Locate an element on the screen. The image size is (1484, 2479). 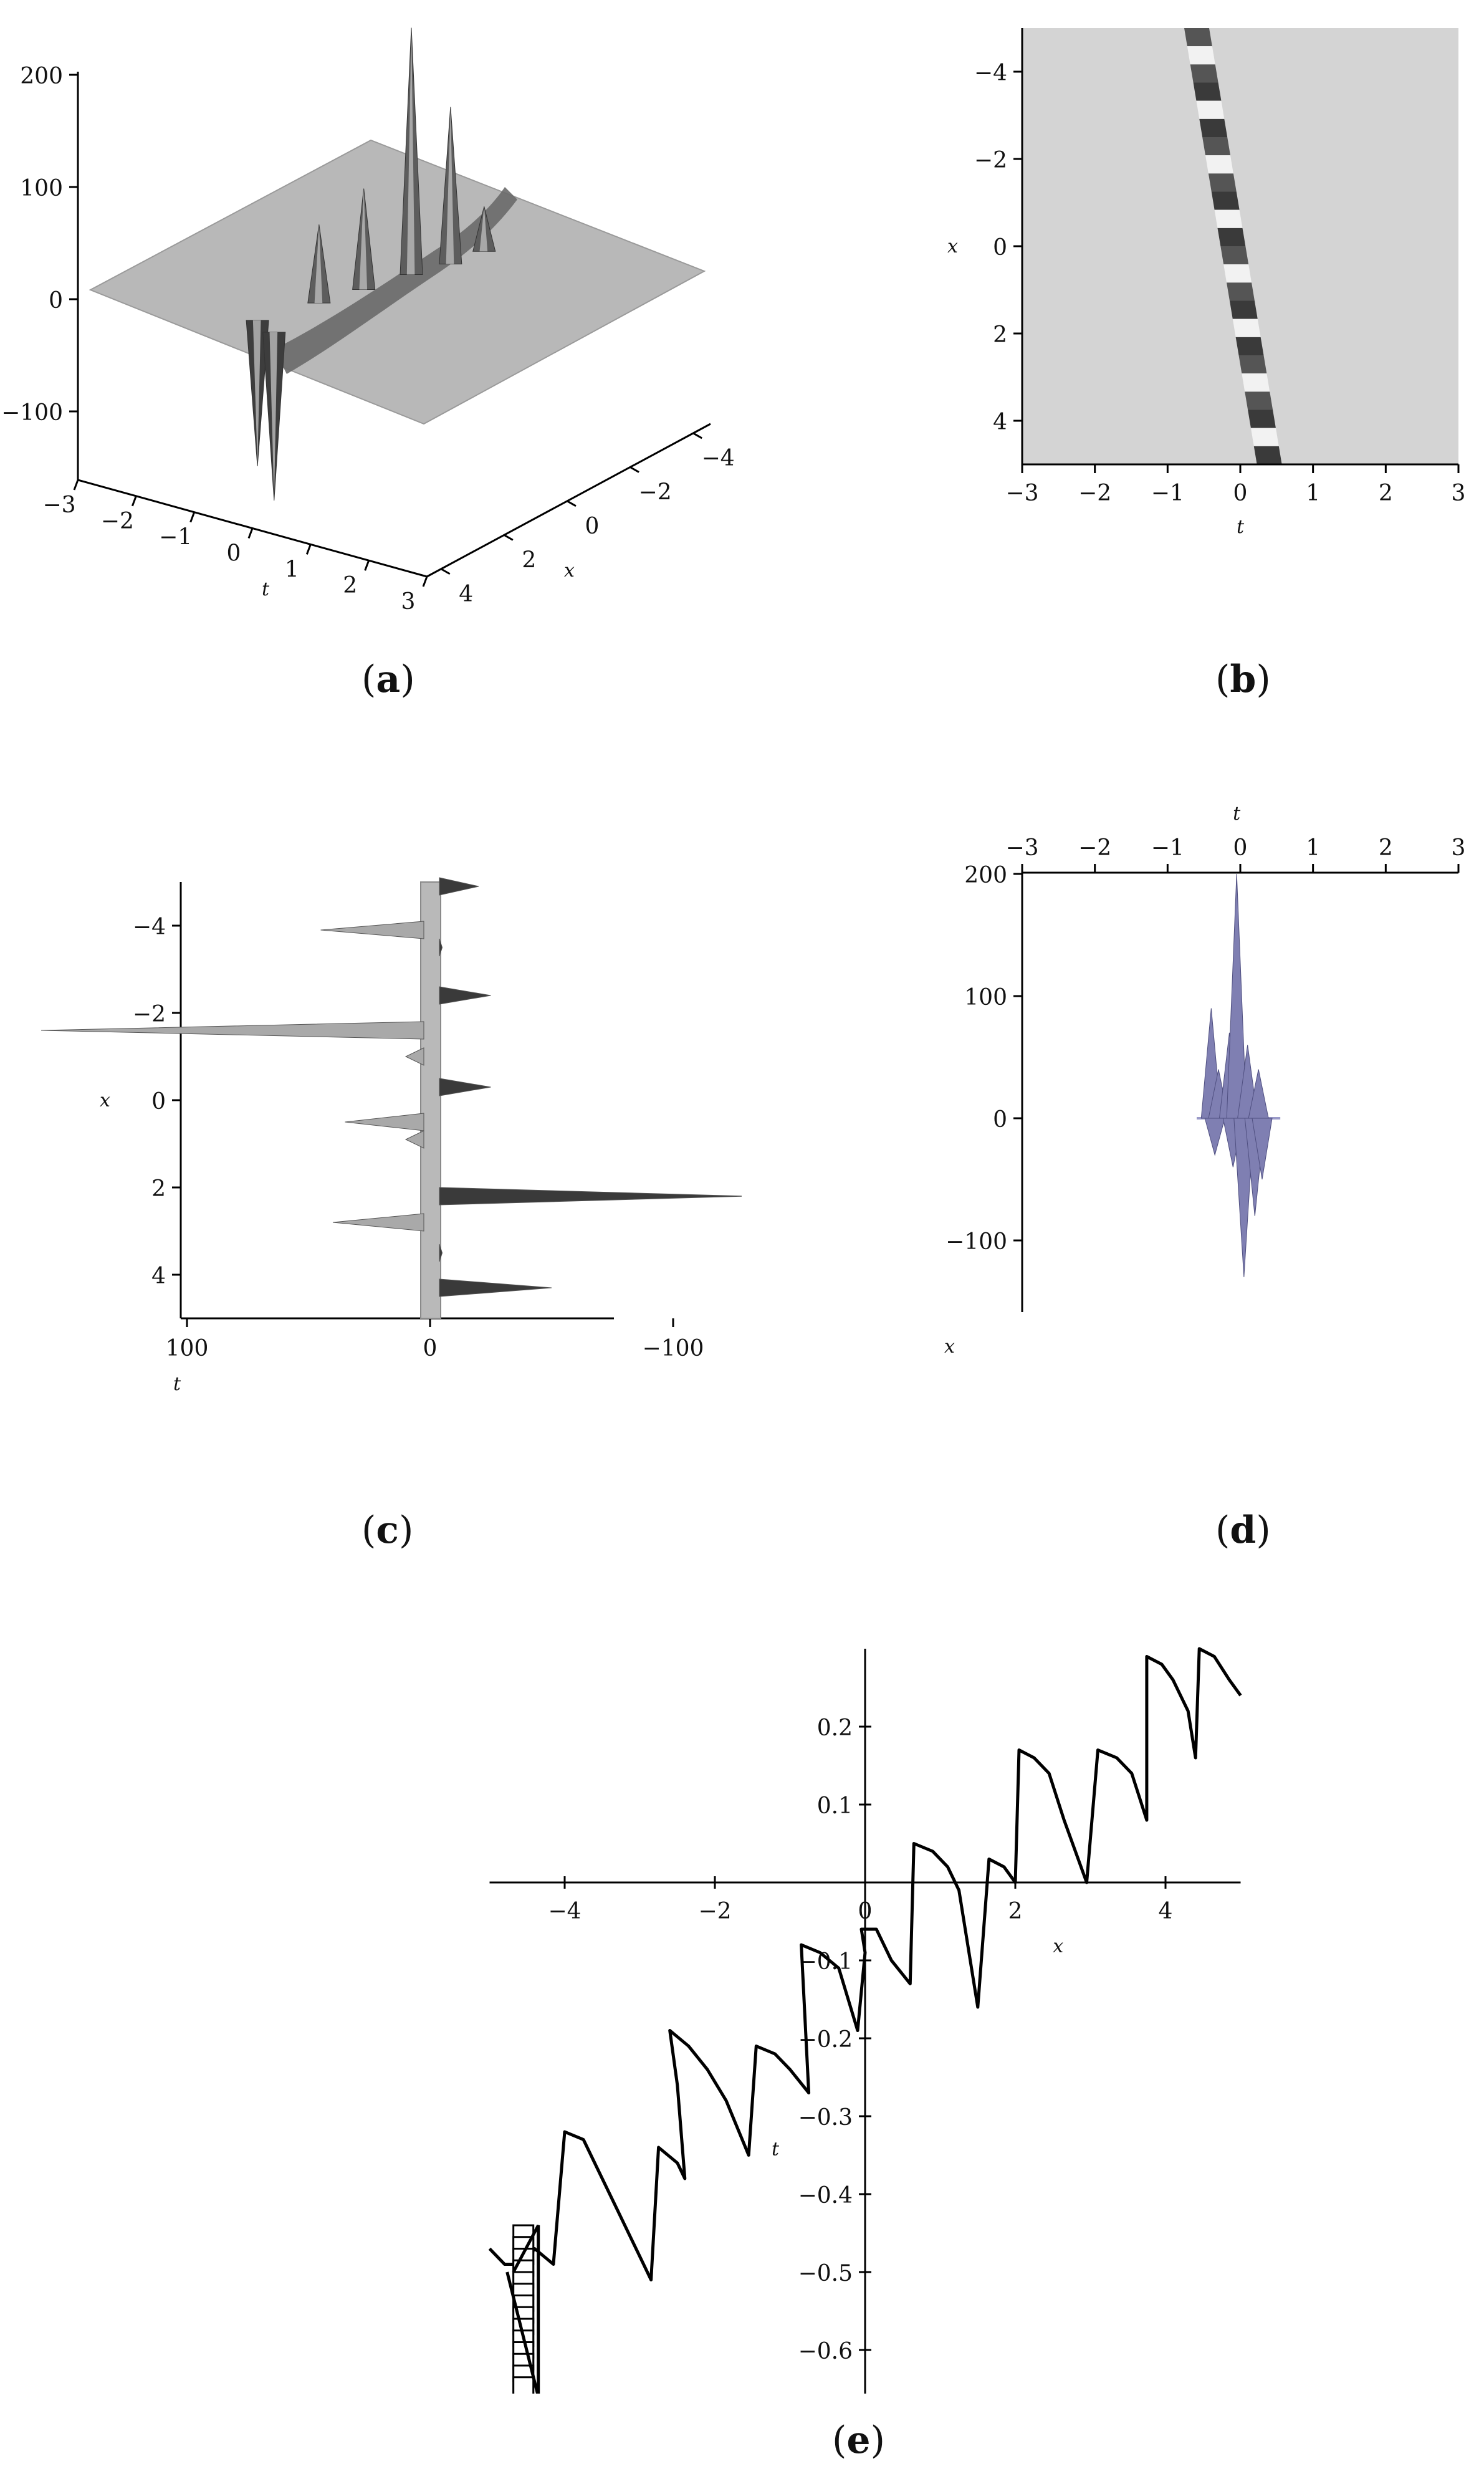
d-z-tick-label: 100 is located at coordinates (985, 997).